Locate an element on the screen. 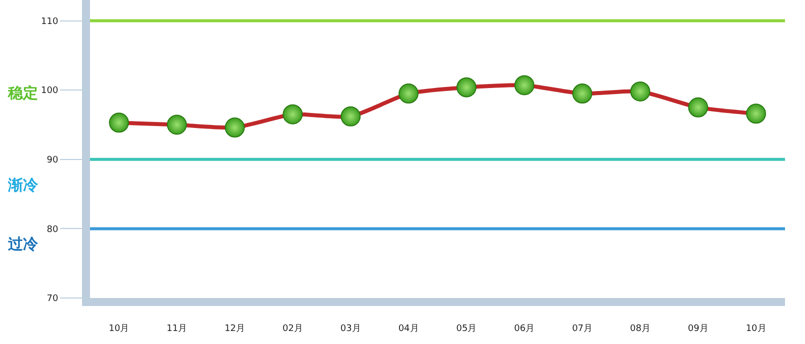 This screenshot has height=344, width=805. x-tick-label: 03月 is located at coordinates (350, 329).